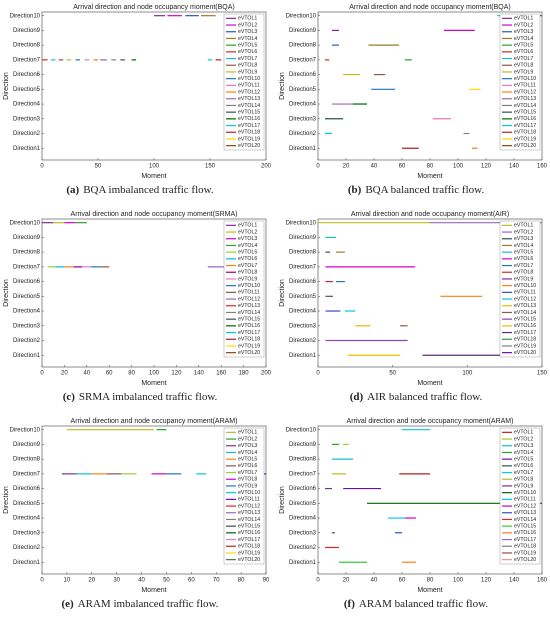 The width and height of the screenshot is (550, 621). Describe the element at coordinates (416, 604) in the screenshot. I see `caption: (f) ARAM balanced traffic flow.` at that location.